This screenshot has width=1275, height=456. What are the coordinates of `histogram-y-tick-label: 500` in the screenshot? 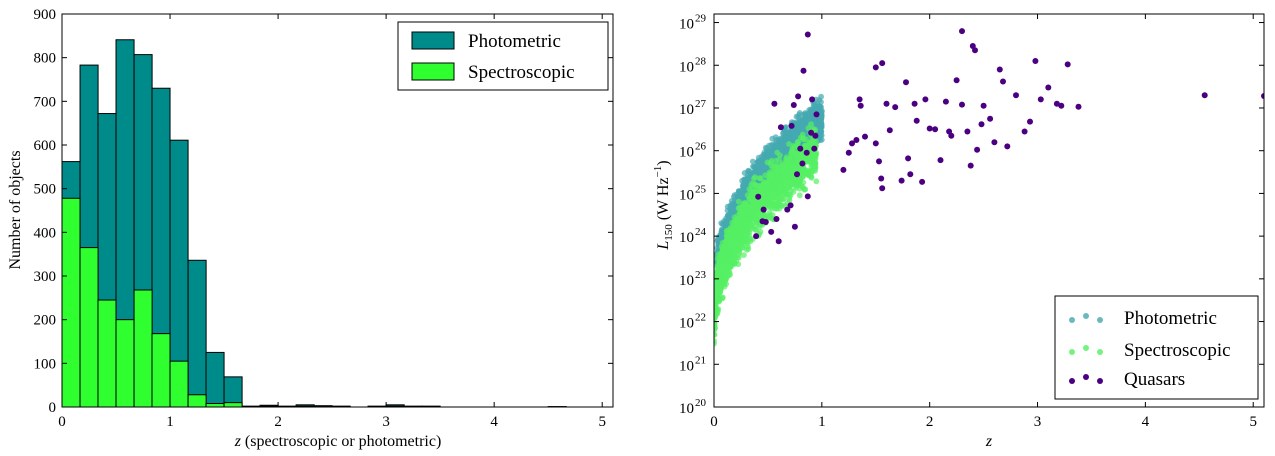 It's located at (45, 190).